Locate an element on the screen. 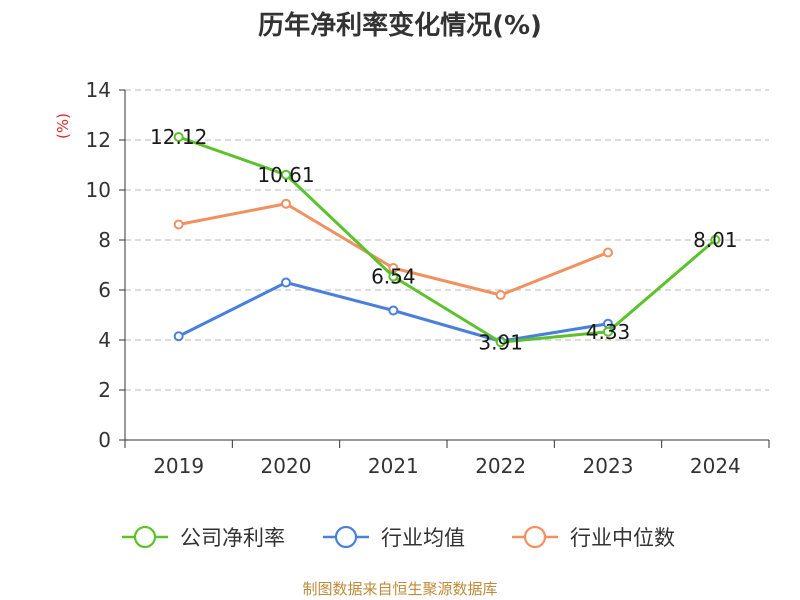  y-tick-label: 0 is located at coordinates (104, 440).